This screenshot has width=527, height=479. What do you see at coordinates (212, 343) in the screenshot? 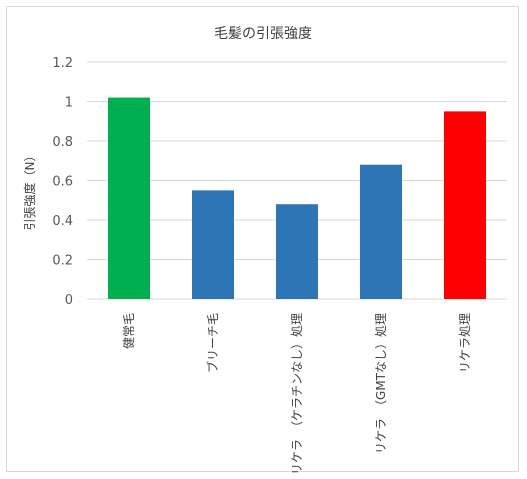
I see `x-tick-label: ブリーチ毛` at bounding box center [212, 343].